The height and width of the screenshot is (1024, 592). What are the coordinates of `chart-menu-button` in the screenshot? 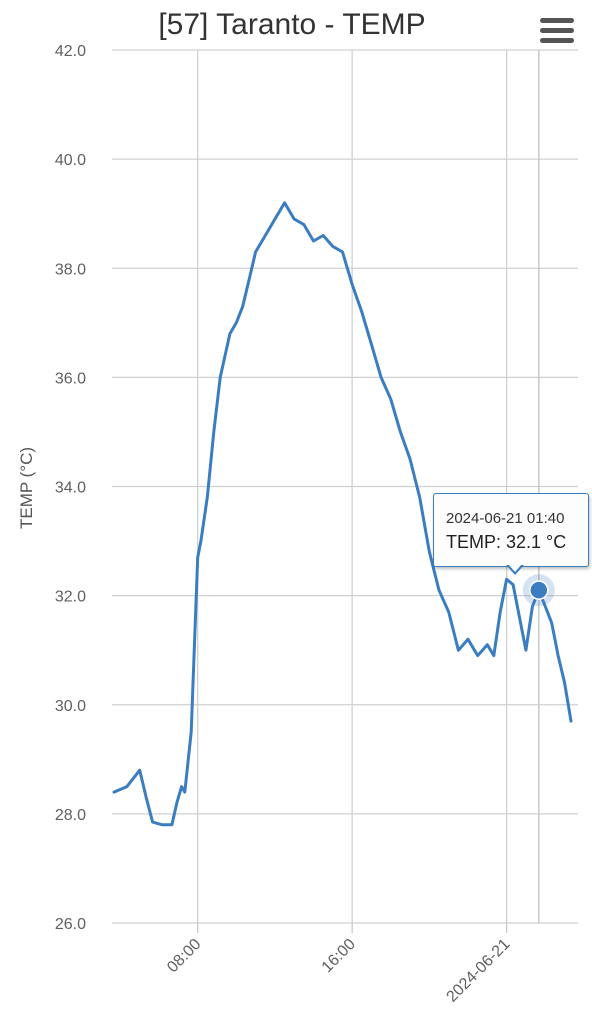 It's located at (557, 33).